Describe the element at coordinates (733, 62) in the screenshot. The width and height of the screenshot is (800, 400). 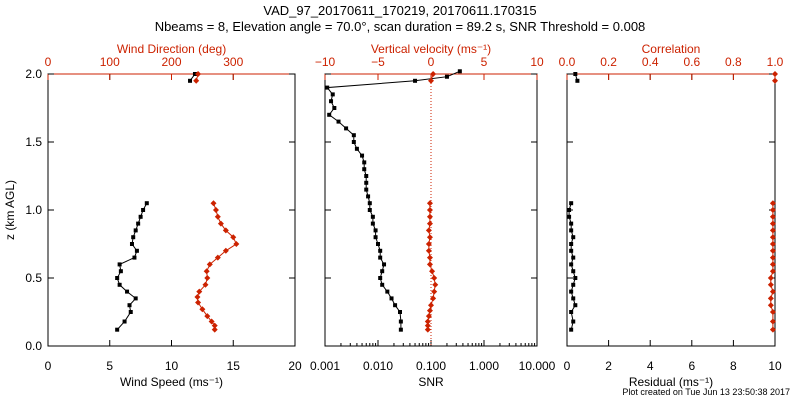
I see `panel3-top-tick-label: 0.8` at that location.